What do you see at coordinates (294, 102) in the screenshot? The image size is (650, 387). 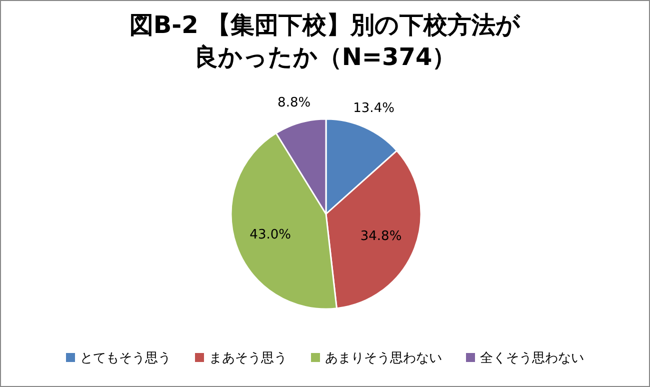 I see `data-label: 8.8%` at bounding box center [294, 102].